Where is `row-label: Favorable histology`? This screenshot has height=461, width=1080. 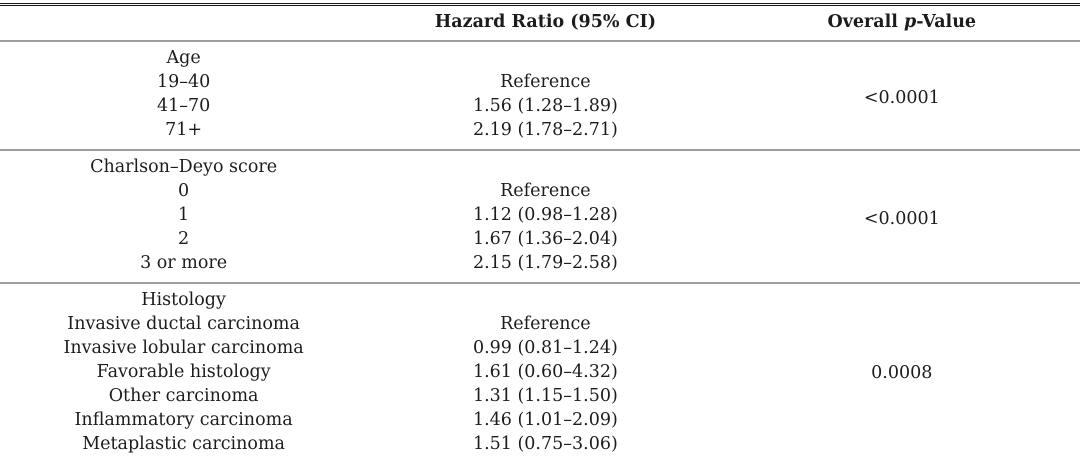
row-label: Favorable histology is located at coordinates (183, 372).